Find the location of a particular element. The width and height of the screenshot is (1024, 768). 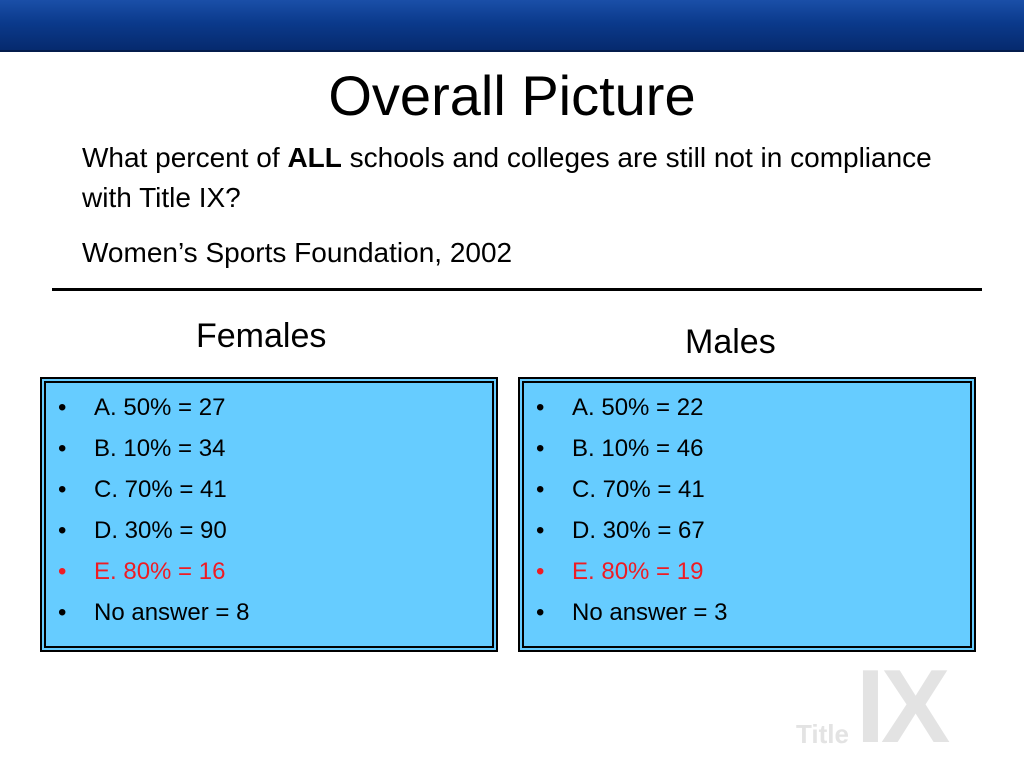

list-item: • A. 50% = 22 is located at coordinates (631, 407).